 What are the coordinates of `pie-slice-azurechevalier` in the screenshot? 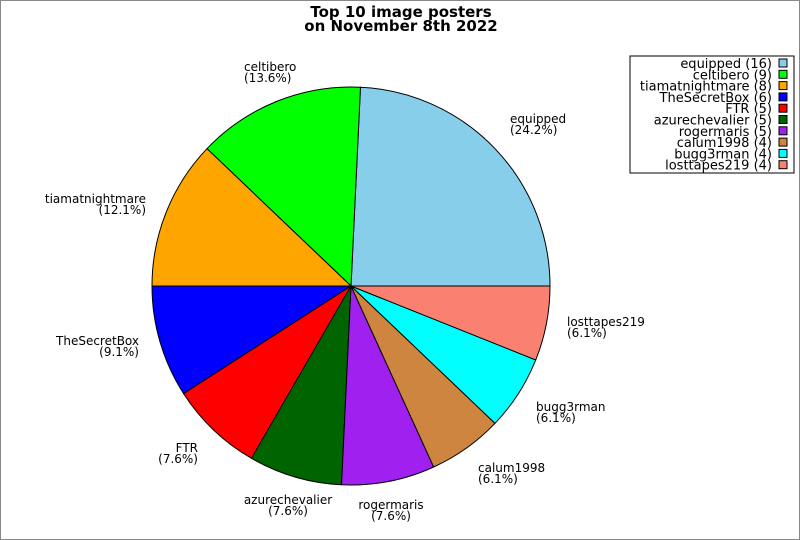 It's located at (301, 385).